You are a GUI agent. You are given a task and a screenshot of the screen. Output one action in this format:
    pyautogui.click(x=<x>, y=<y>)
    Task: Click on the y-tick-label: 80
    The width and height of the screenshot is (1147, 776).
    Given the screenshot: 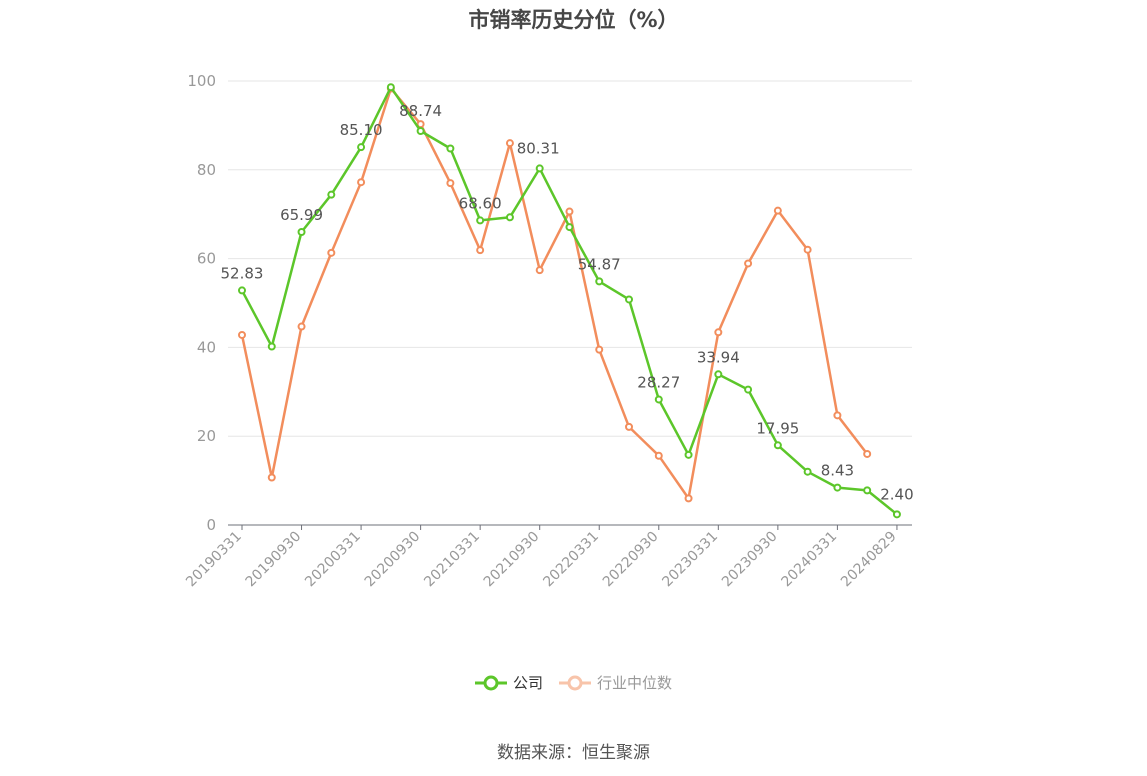 What is the action you would take?
    pyautogui.click(x=206, y=170)
    